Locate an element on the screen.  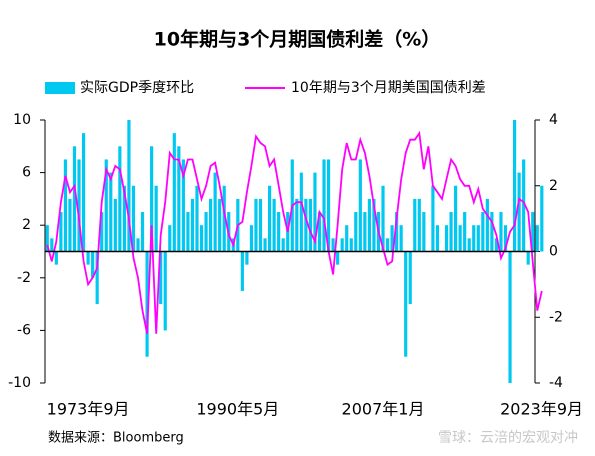
y2-tick-label: -2 is located at coordinates (556, 317).